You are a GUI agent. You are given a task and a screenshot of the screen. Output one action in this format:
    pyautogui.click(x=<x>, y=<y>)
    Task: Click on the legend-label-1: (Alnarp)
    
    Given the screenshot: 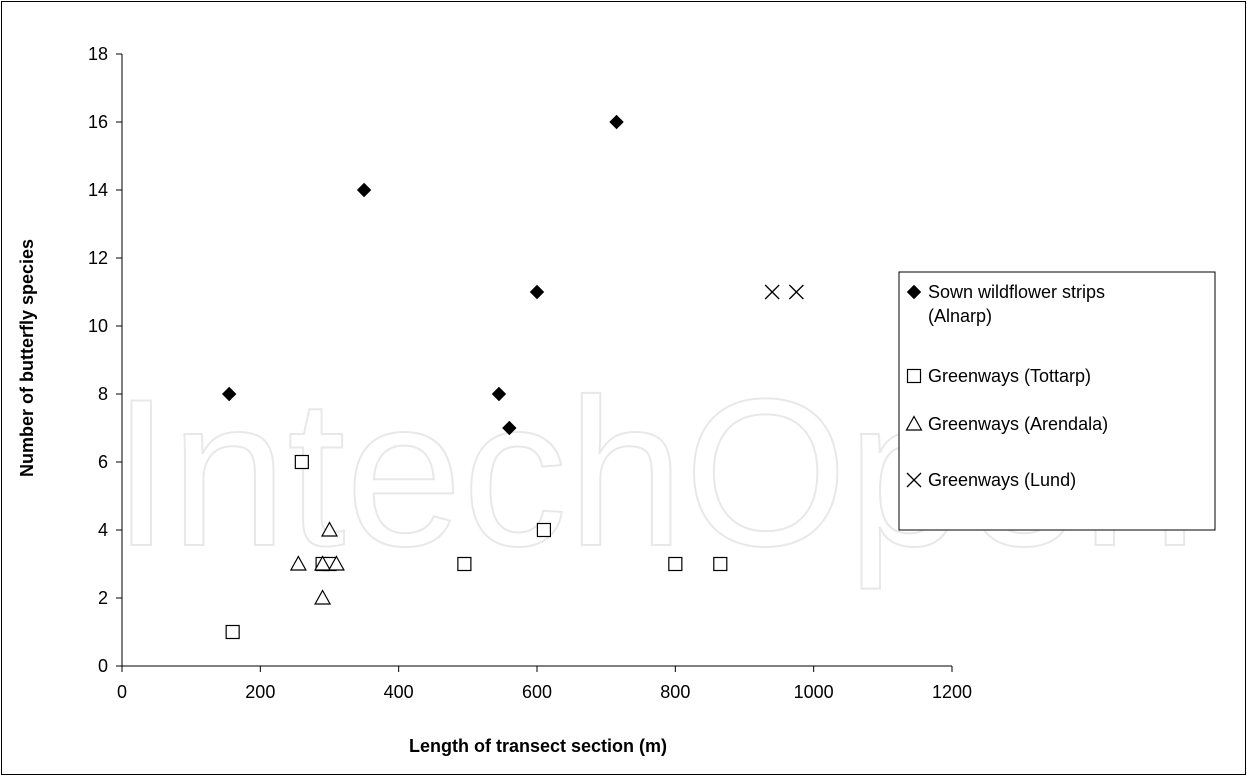 What is the action you would take?
    pyautogui.click(x=960, y=316)
    